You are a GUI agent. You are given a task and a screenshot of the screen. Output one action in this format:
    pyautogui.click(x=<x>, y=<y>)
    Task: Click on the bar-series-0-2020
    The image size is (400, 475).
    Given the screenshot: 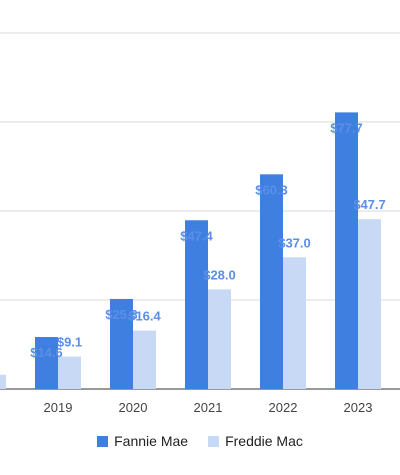 What is the action you would take?
    pyautogui.click(x=121, y=343)
    